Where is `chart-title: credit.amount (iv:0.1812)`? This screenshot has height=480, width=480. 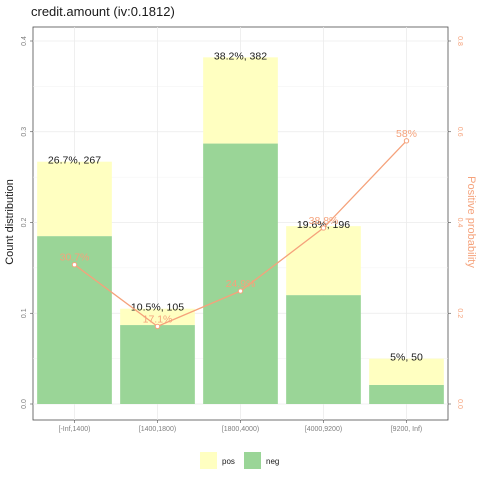 chart-title: credit.amount (iv:0.1812) is located at coordinates (103, 11).